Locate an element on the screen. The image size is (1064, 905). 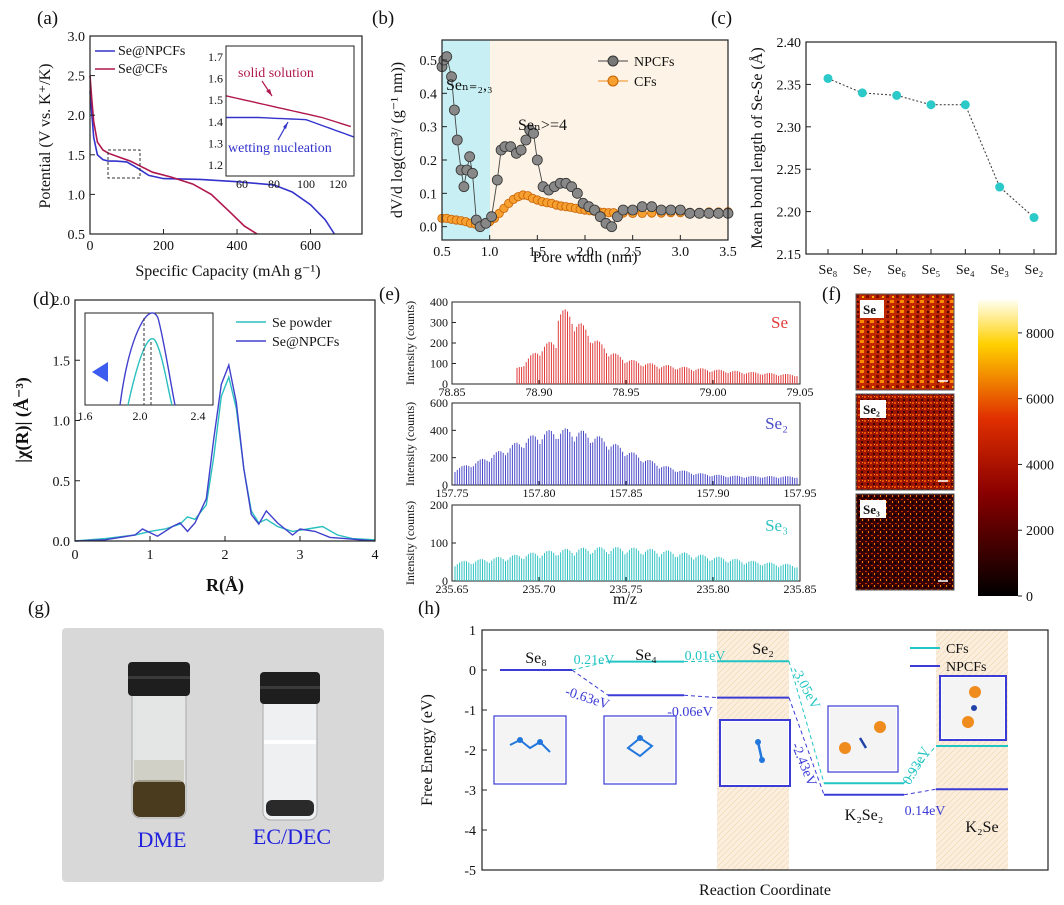
structure-k2se2-lattice is located at coordinates (863, 739).